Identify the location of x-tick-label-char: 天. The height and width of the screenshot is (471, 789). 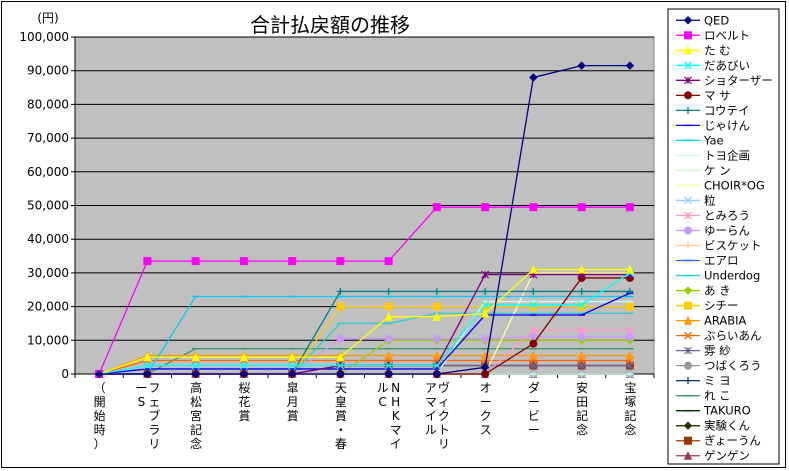
(341, 388).